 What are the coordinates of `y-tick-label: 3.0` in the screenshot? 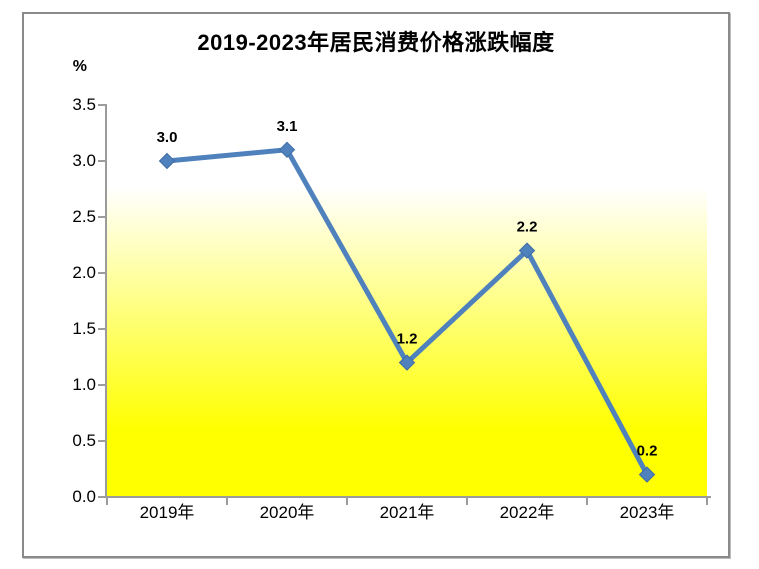 It's located at (84, 160).